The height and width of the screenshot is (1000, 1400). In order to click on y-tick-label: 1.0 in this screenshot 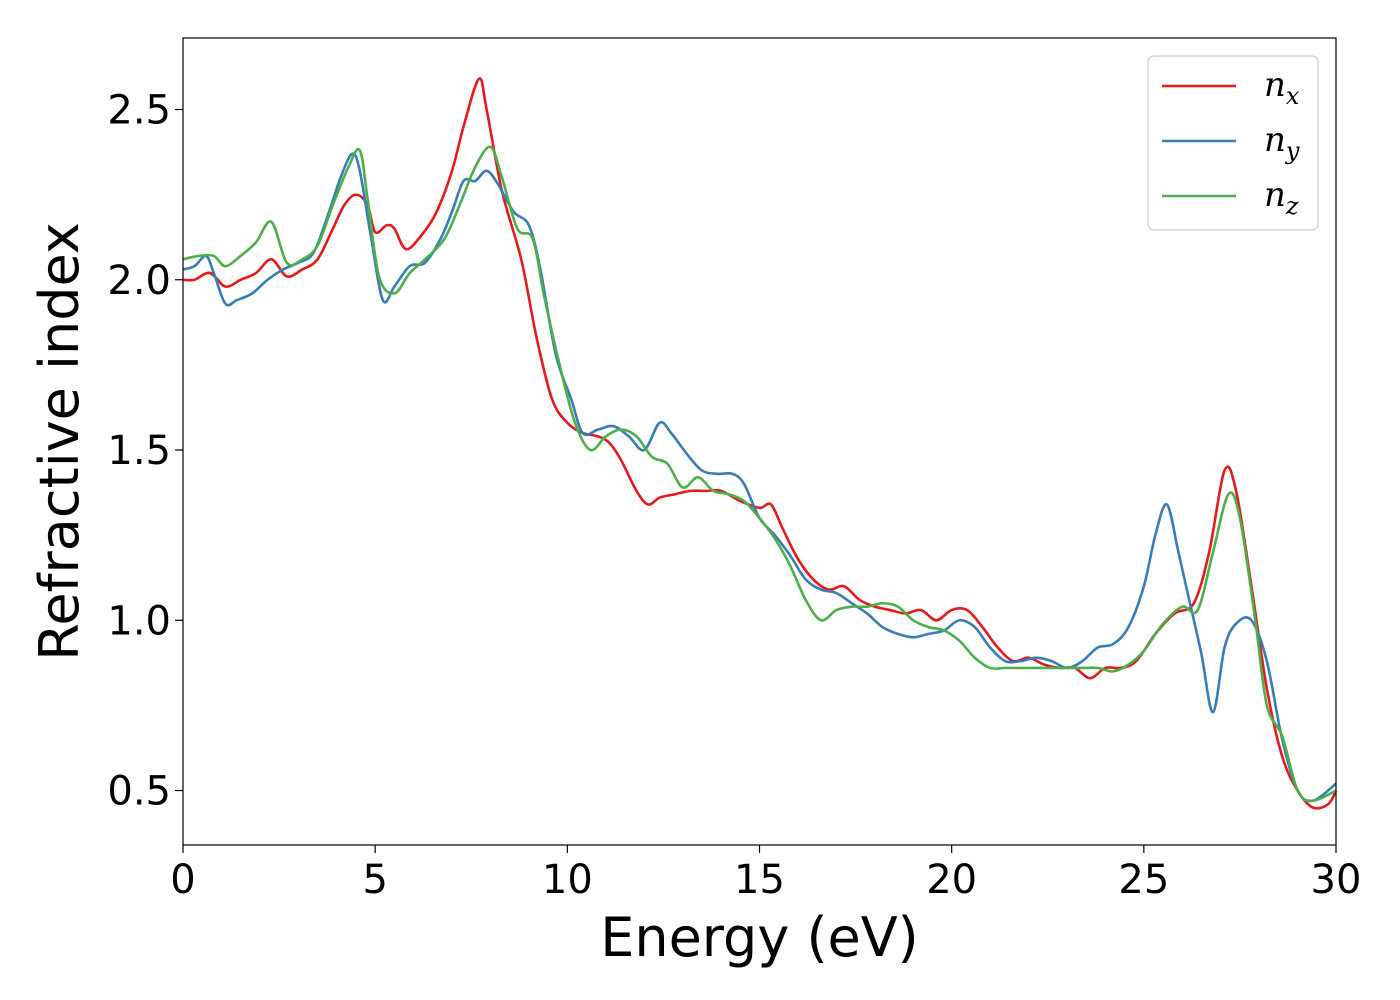, I will do `click(139, 621)`.